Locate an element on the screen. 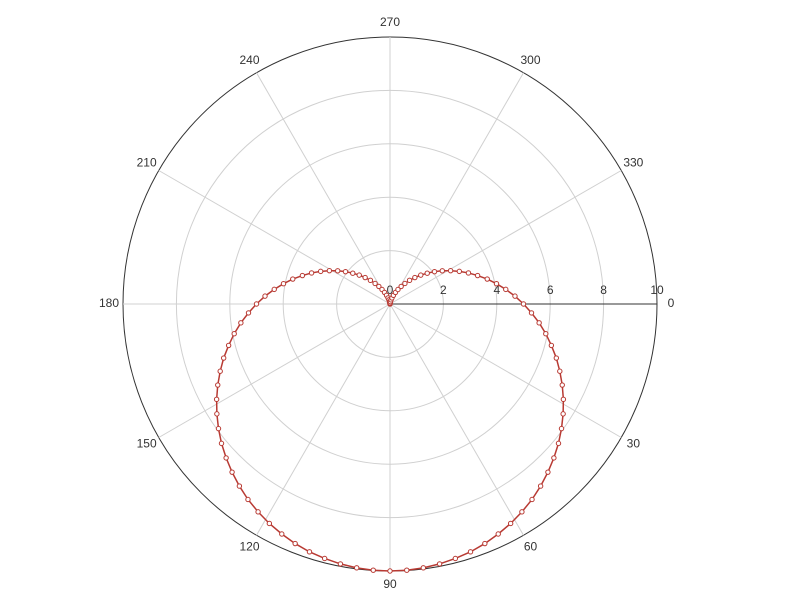 This screenshot has width=792, height=607. angle-label: 300 is located at coordinates (530, 60).